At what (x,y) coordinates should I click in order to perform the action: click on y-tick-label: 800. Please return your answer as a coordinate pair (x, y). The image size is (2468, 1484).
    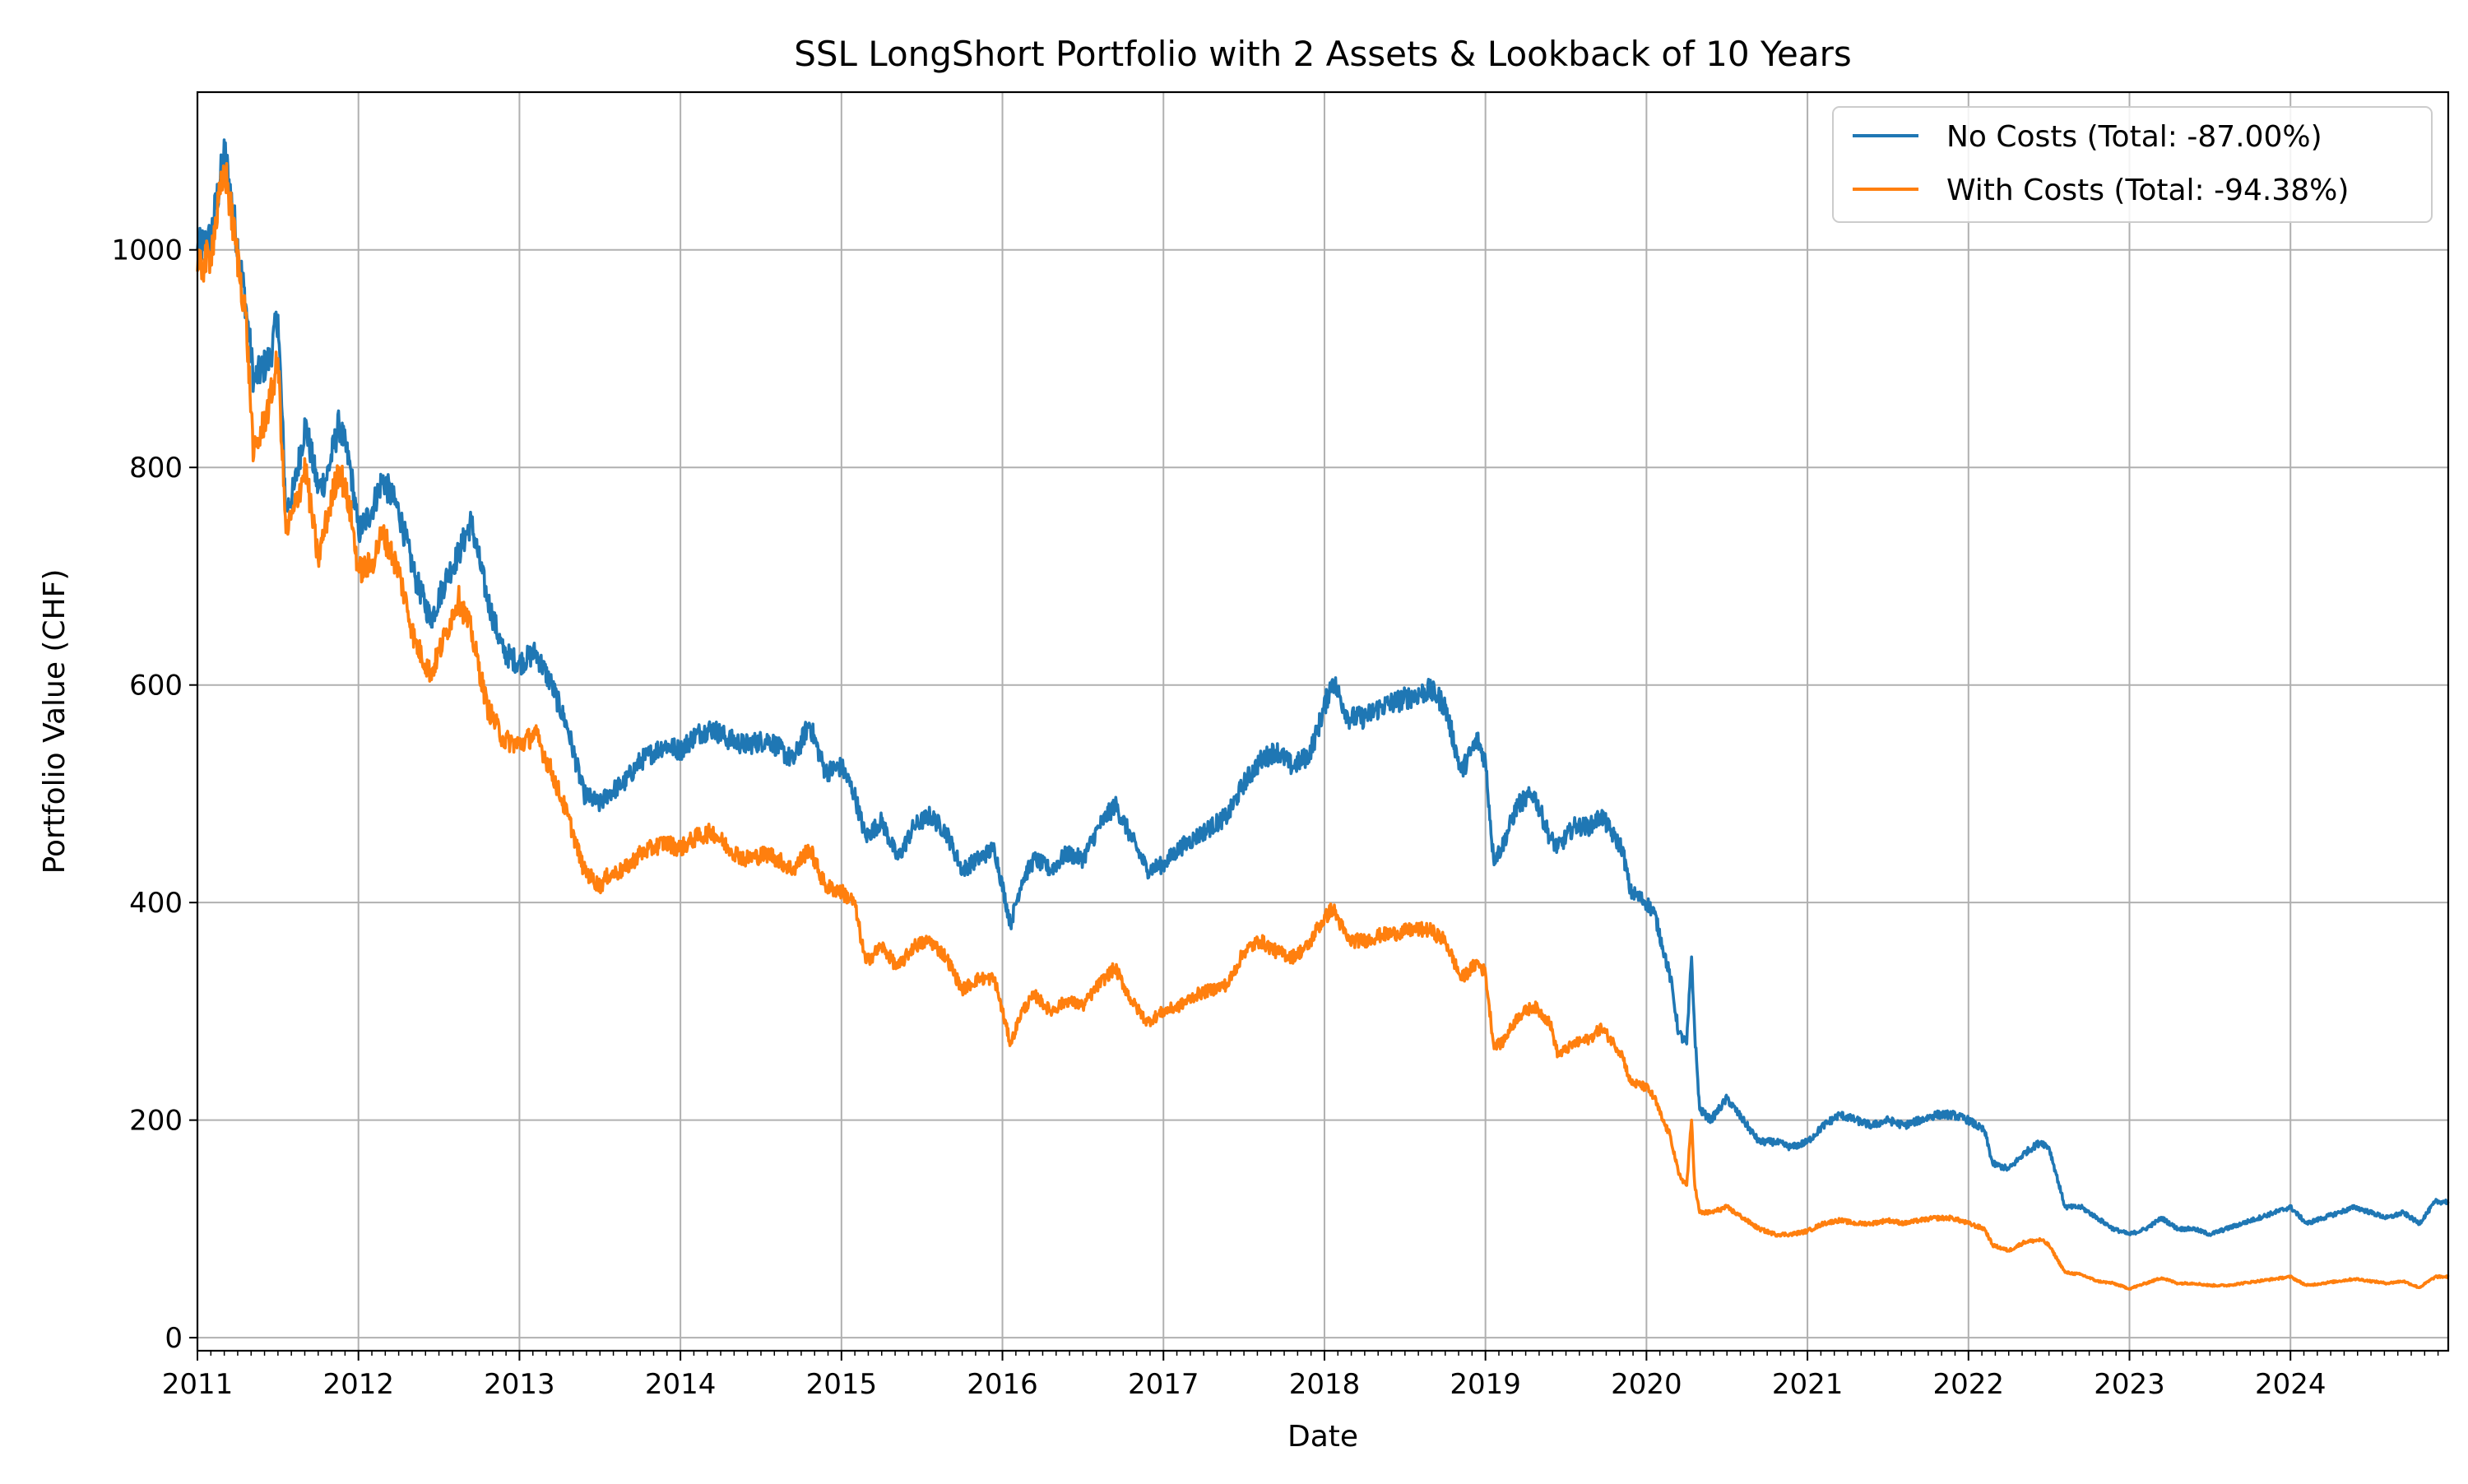
    Looking at the image, I should click on (156, 468).